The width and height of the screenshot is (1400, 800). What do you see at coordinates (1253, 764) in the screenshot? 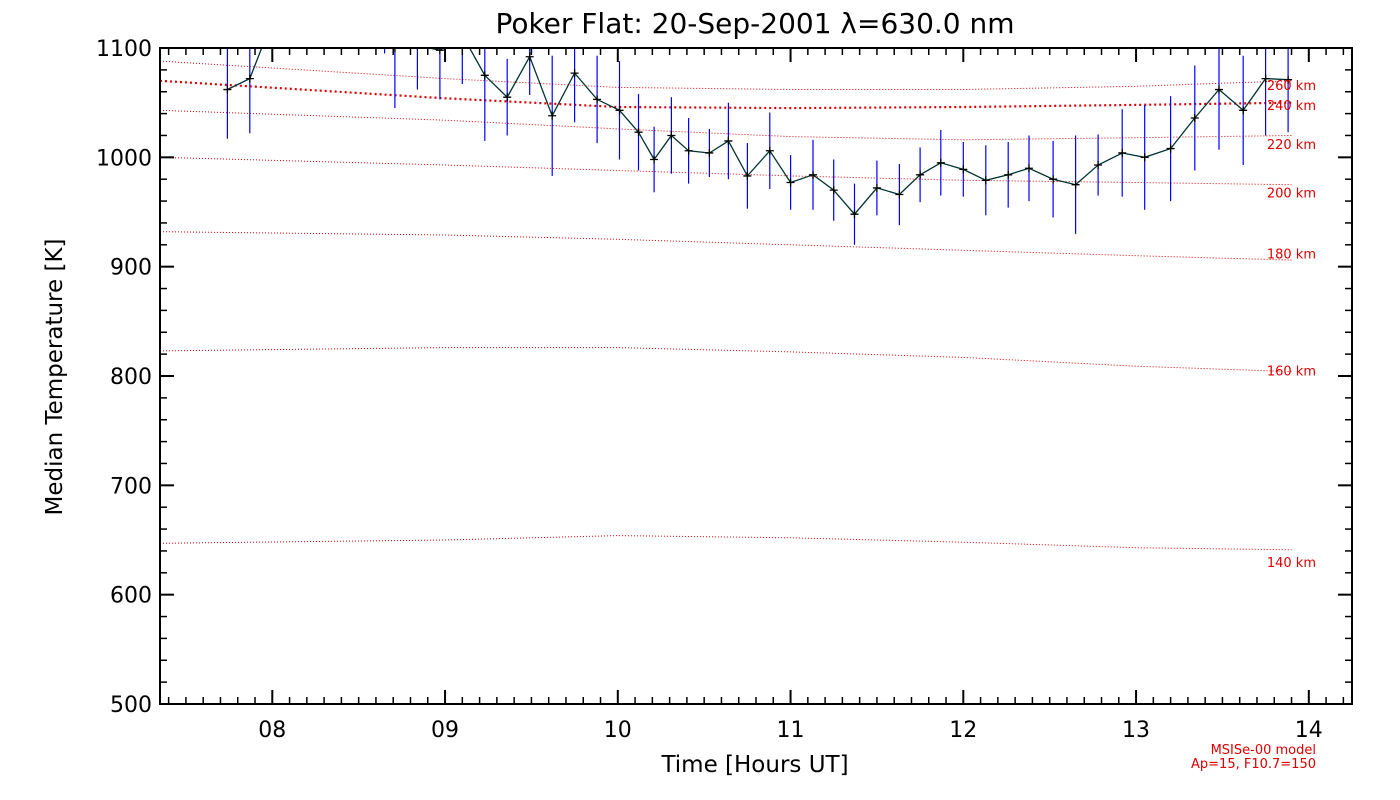
I see `model-params-note: Ap=15, F10.7=150` at bounding box center [1253, 764].